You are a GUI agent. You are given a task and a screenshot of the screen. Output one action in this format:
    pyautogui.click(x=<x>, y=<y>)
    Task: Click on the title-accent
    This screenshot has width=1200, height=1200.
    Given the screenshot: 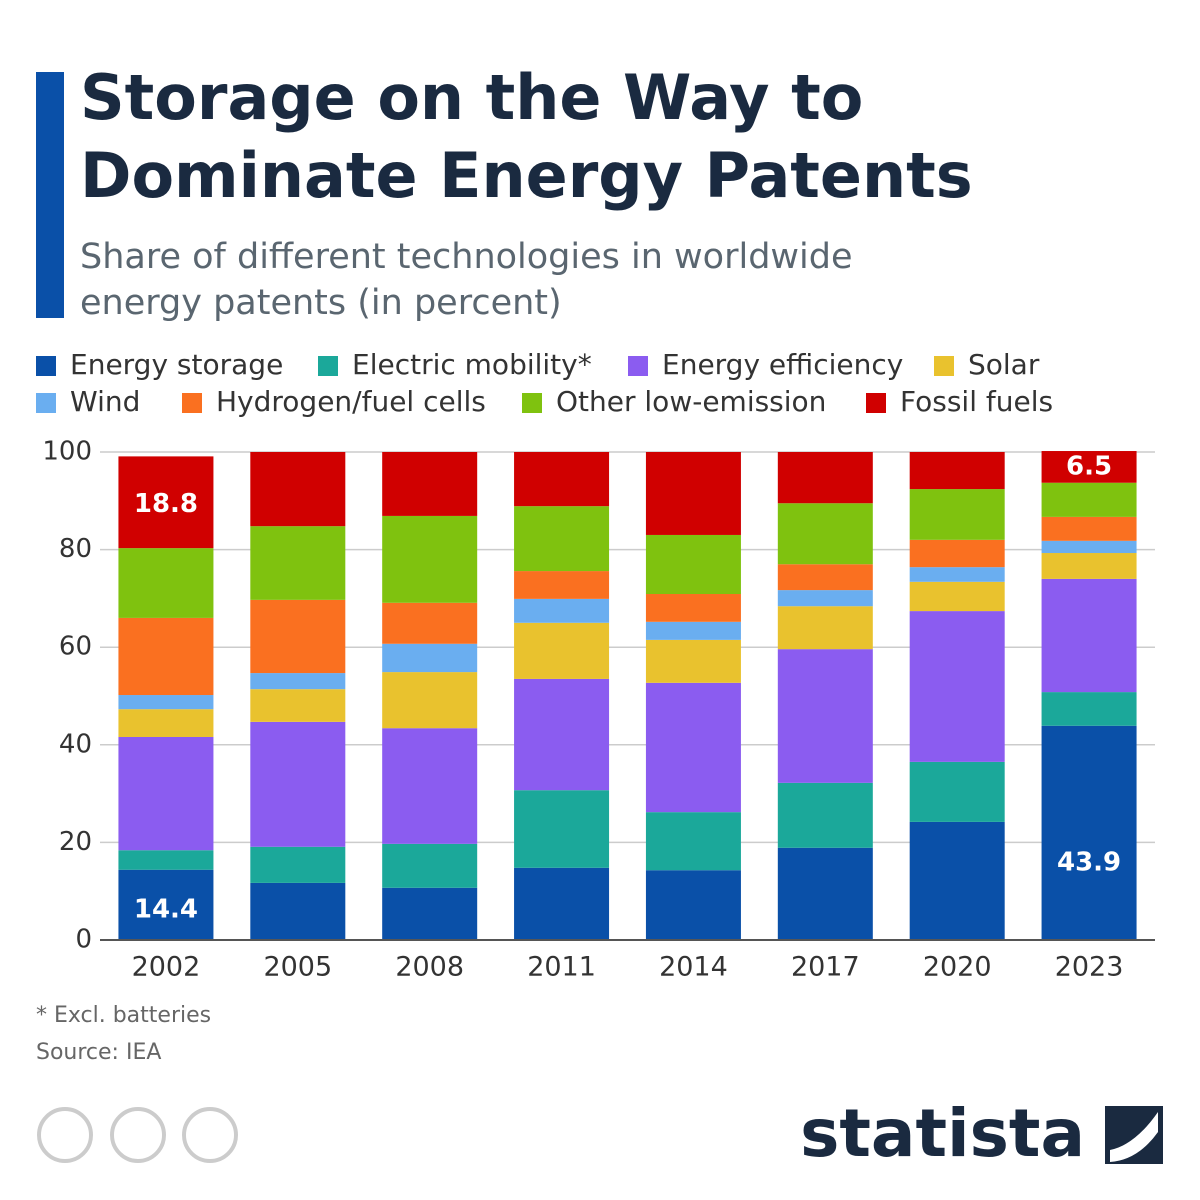 What is the action you would take?
    pyautogui.click(x=50, y=195)
    